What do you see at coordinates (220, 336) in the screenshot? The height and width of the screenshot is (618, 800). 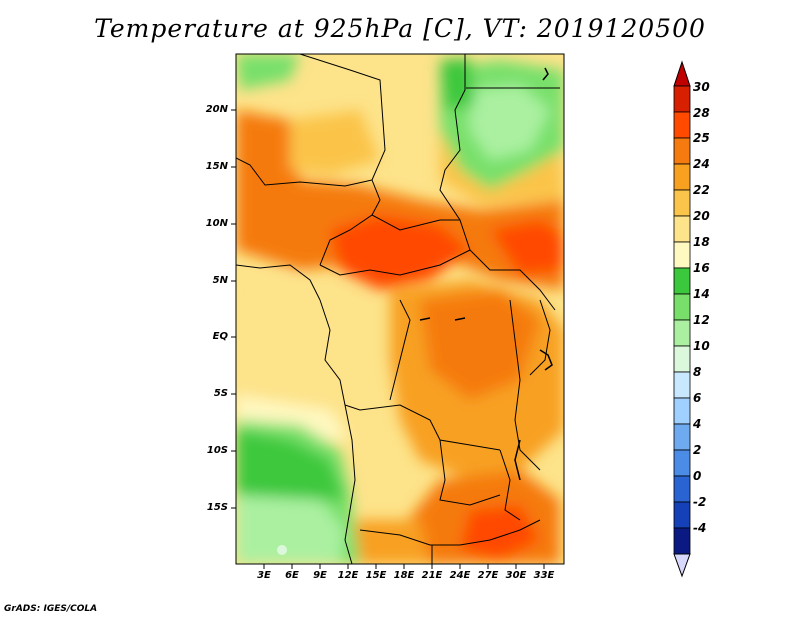 I see `lat-label-eq: EQ` at bounding box center [220, 336].